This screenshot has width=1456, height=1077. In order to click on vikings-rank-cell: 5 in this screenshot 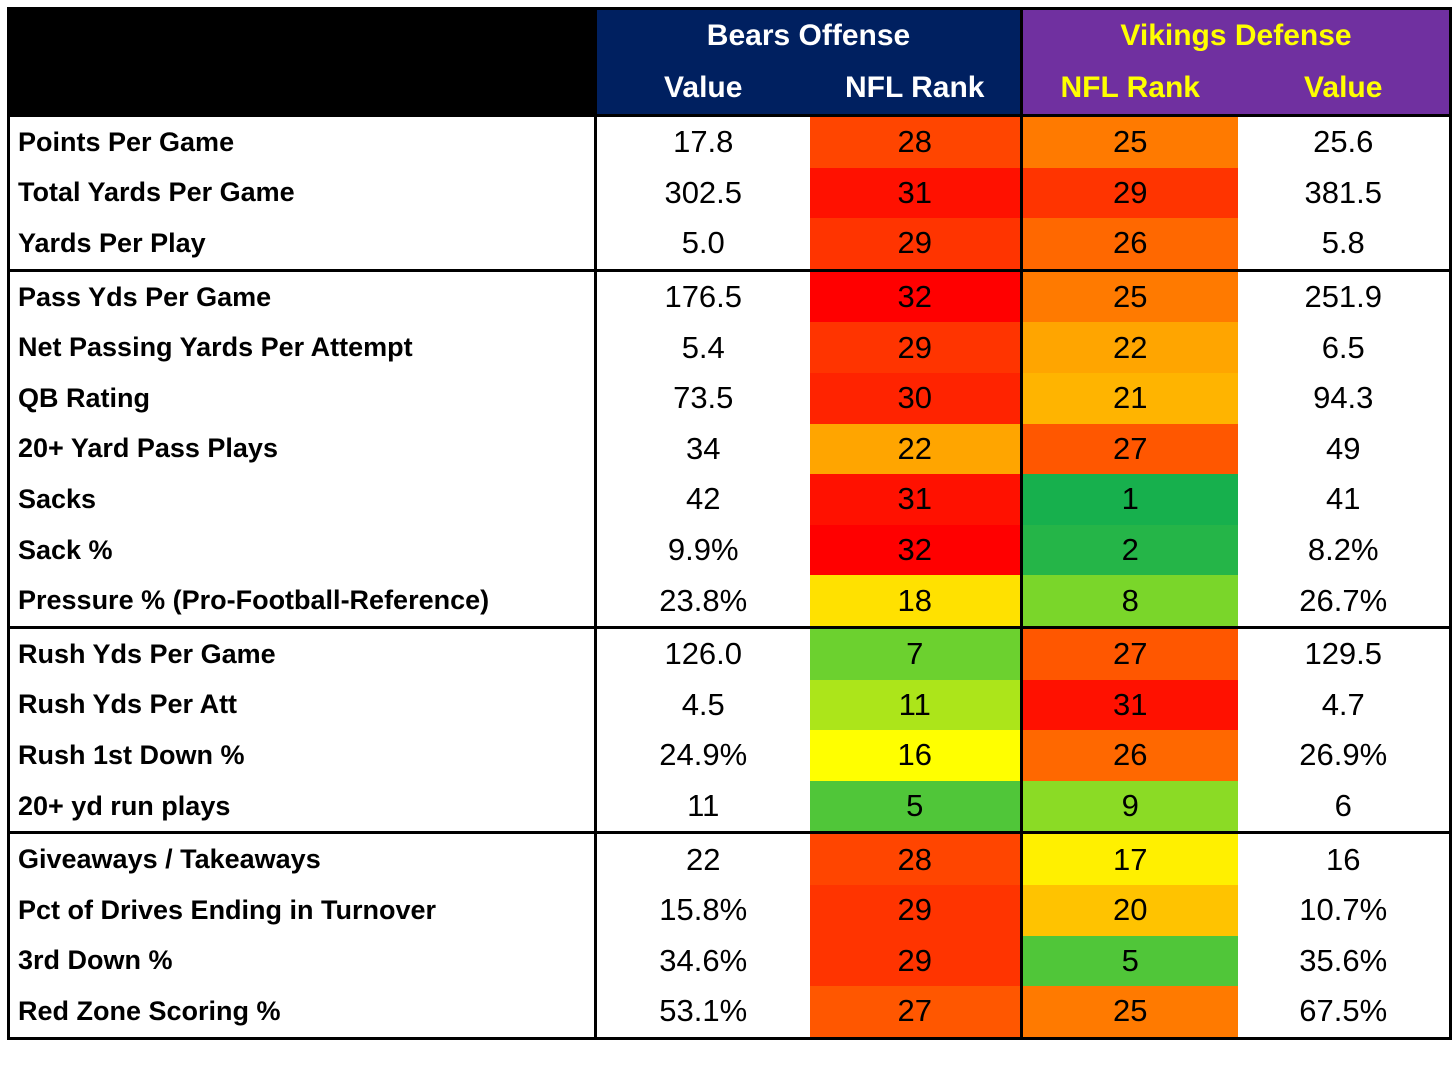, I will do `click(1129, 961)`.